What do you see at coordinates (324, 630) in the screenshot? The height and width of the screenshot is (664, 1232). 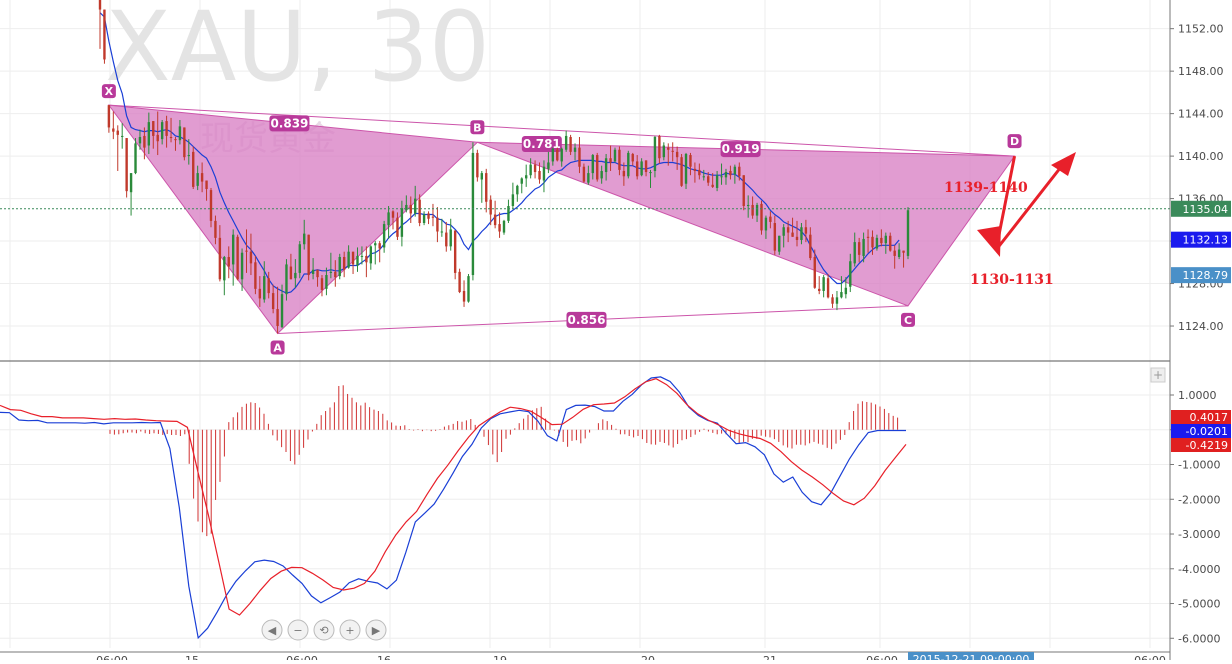 I see `nav-reset-button: ⟲` at bounding box center [324, 630].